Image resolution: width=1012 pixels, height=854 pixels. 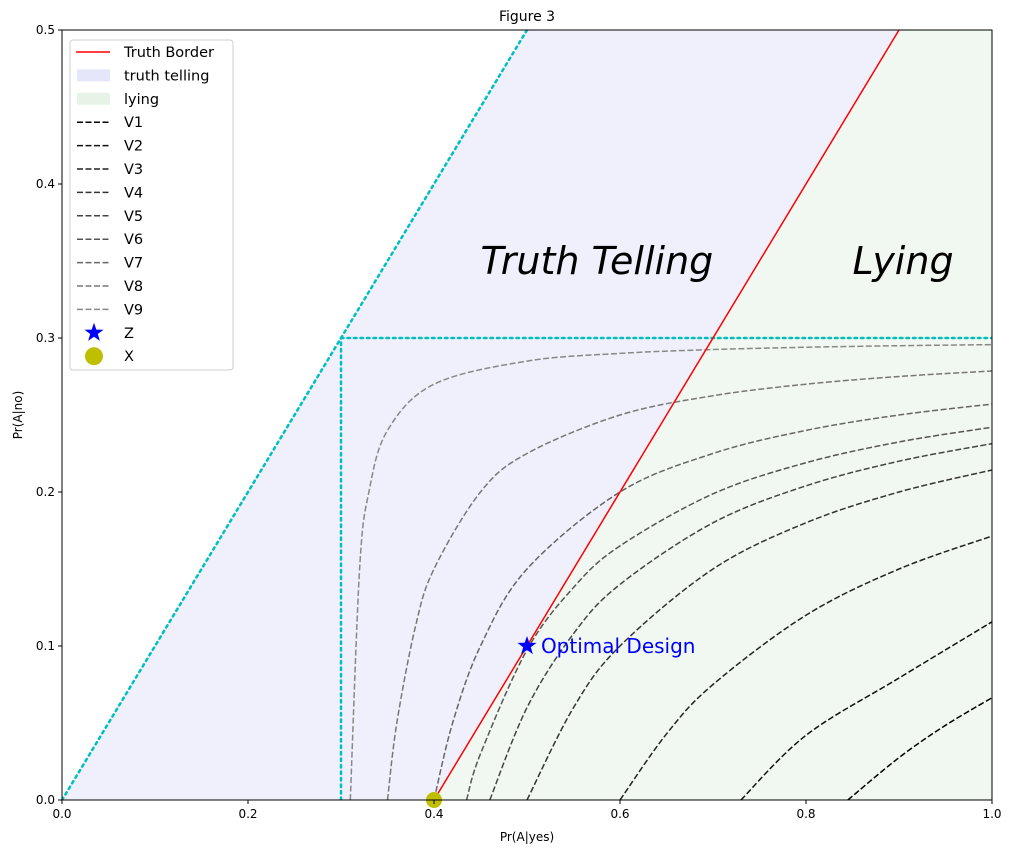 What do you see at coordinates (527, 645) in the screenshot?
I see `point-Z-star-icon` at bounding box center [527, 645].